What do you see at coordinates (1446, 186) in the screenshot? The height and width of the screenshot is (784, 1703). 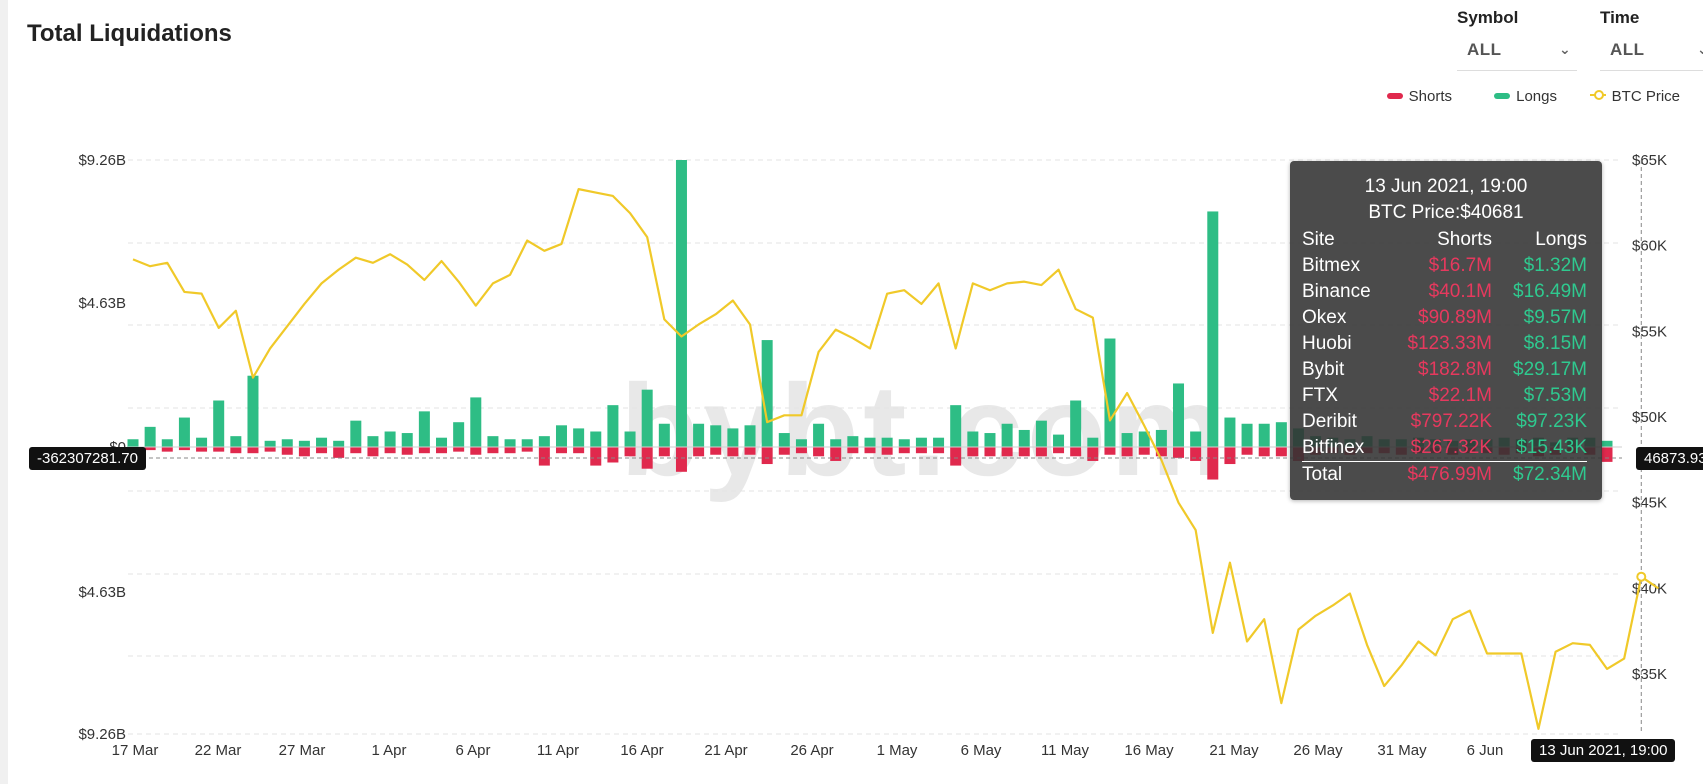 I see `tooltip-date: 13 Jun 2021, 19:00` at bounding box center [1446, 186].